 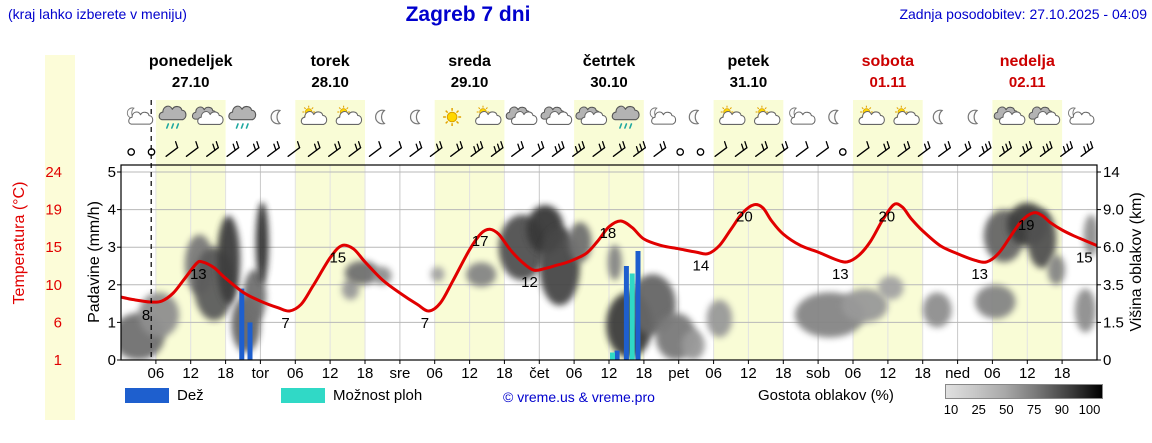 I want to click on cloud-height-axis-ticks: 0 1.5 3.5 6.0 9.0 14, so click(x=1110, y=266).